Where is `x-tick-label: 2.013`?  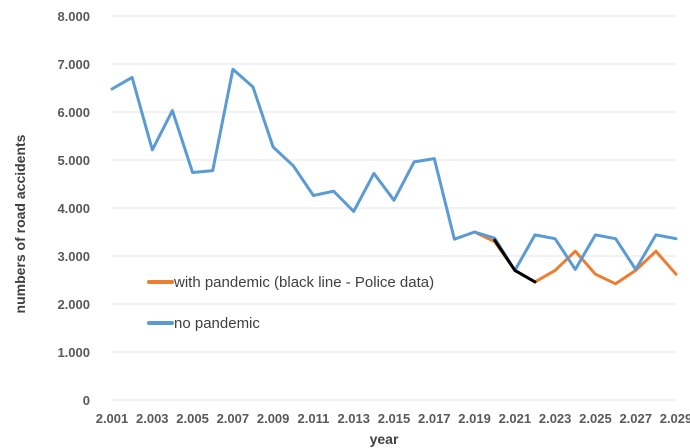
x-tick-label: 2.013 is located at coordinates (353, 418).